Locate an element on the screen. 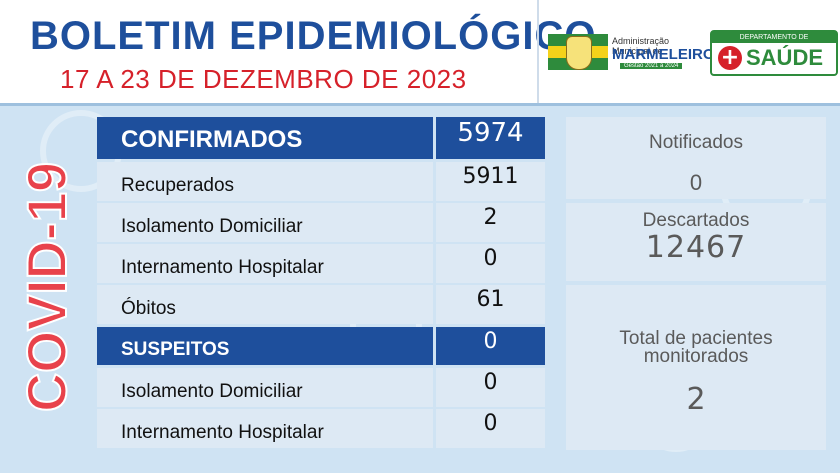 This screenshot has width=840, height=473. row-confirmados: CONFIRMADOS 5974 is located at coordinates (321, 138).